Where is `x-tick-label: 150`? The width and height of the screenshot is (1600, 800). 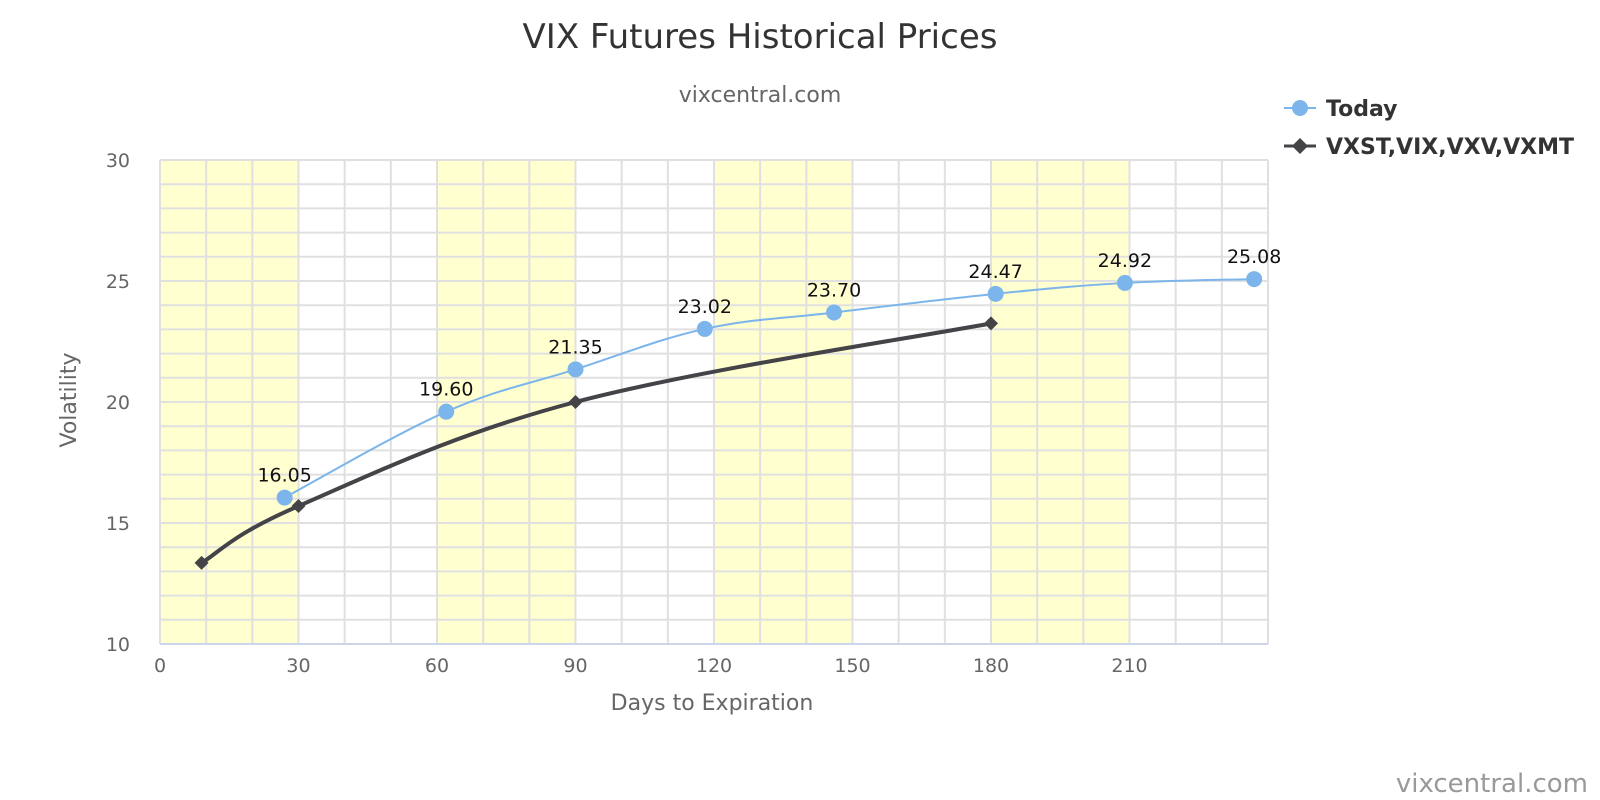 x-tick-label: 150 is located at coordinates (852, 666).